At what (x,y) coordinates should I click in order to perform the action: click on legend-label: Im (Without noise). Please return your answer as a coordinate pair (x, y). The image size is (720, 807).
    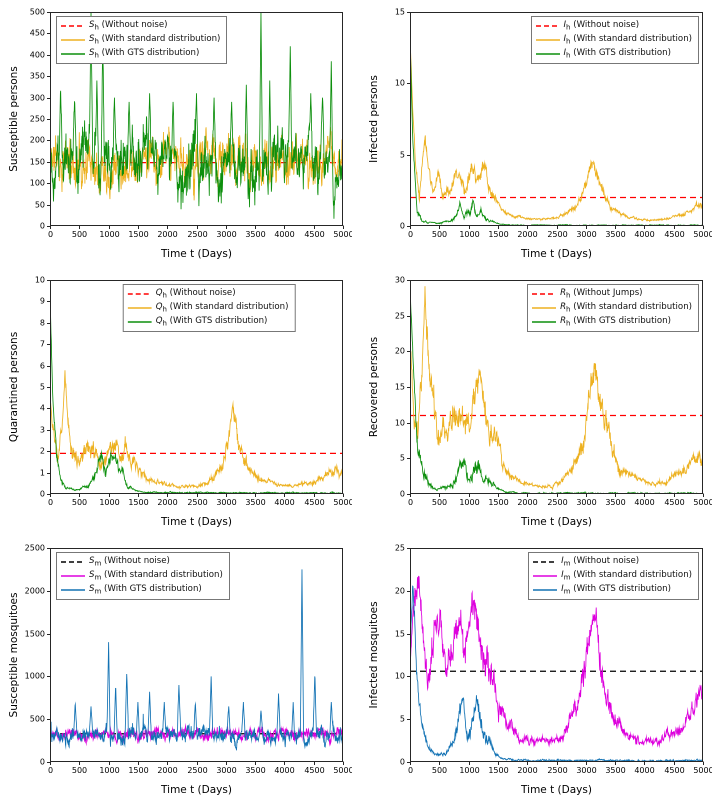
    Looking at the image, I should click on (600, 562).